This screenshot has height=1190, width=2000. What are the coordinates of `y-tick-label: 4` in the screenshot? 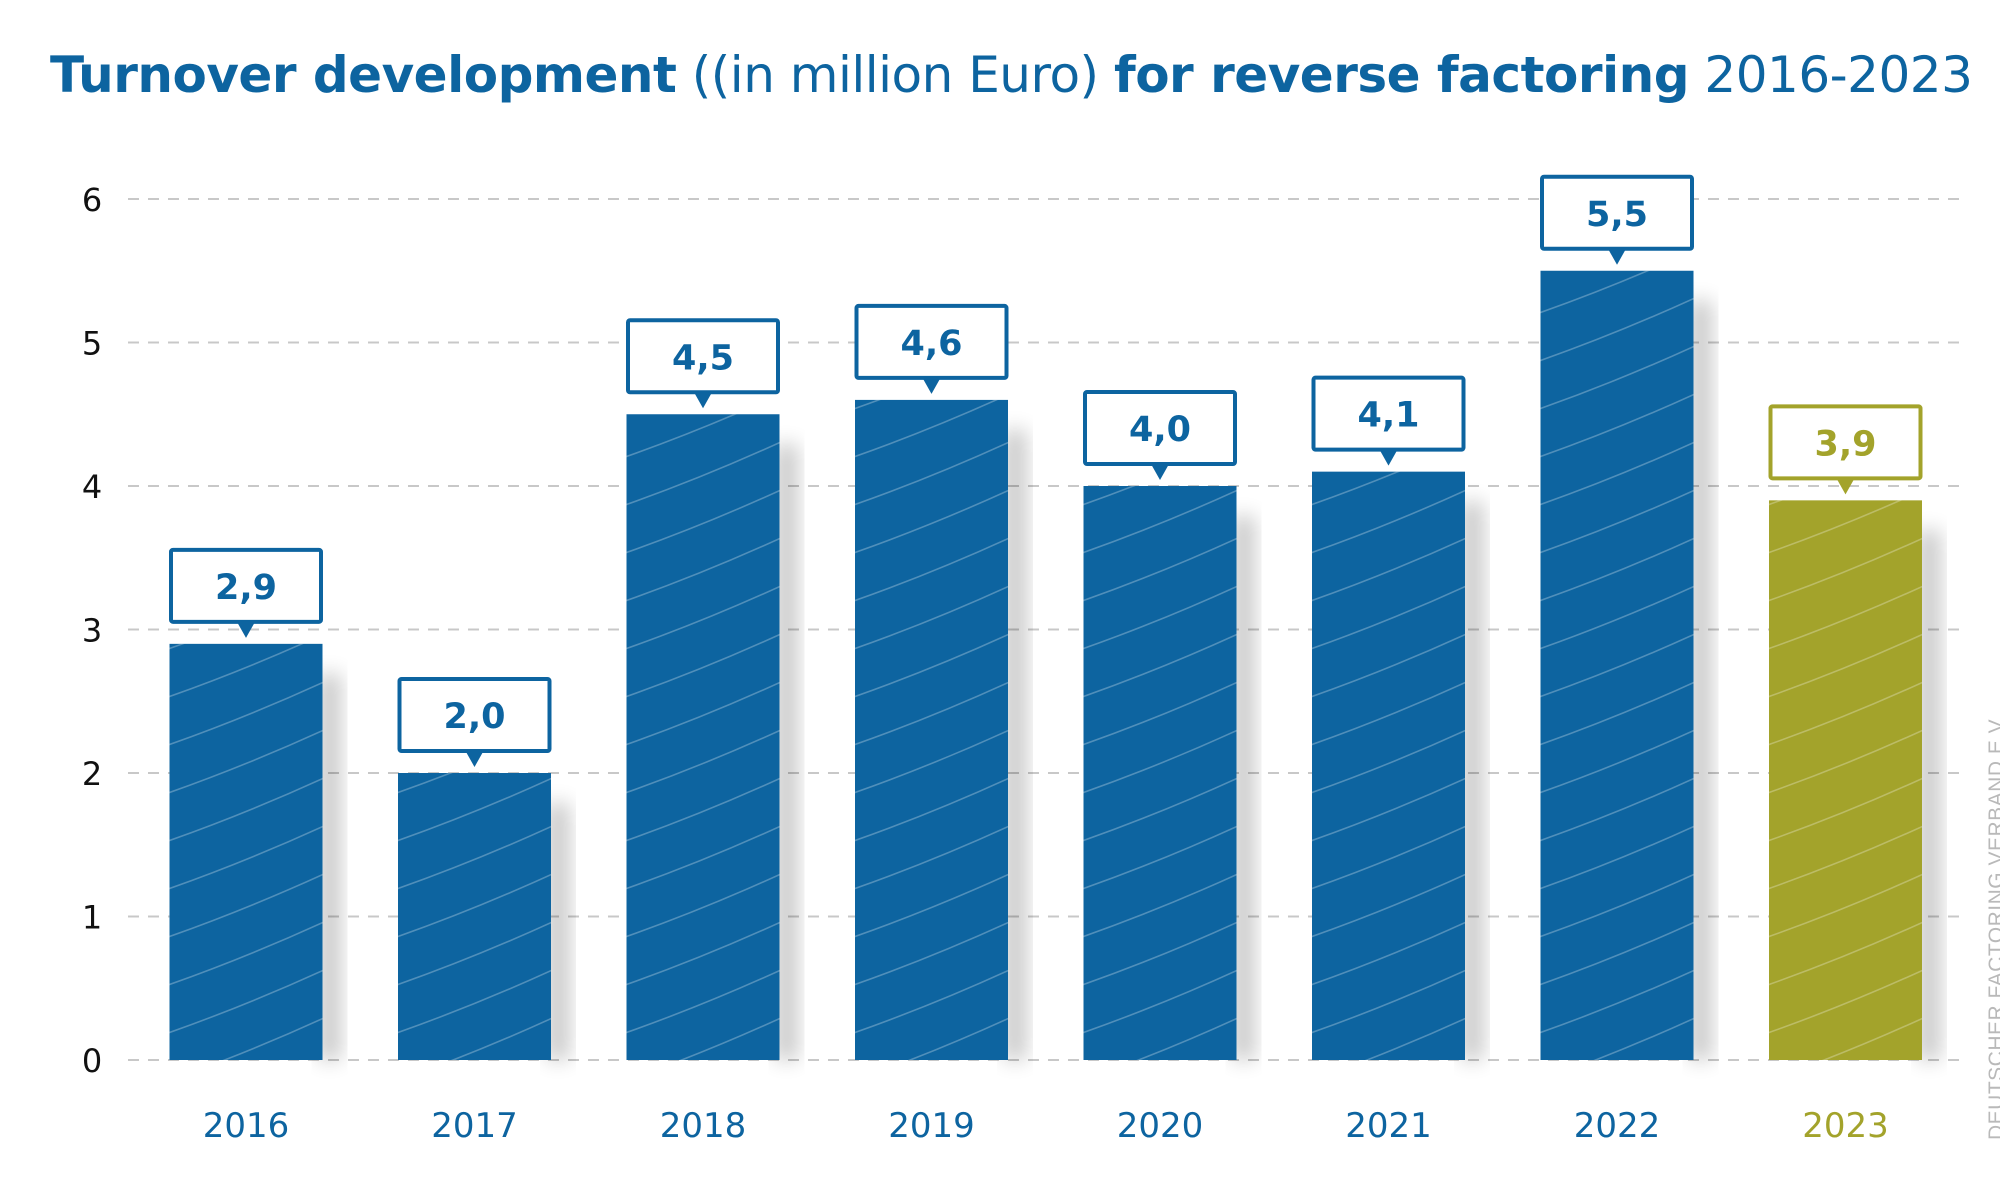 It's located at (92, 487).